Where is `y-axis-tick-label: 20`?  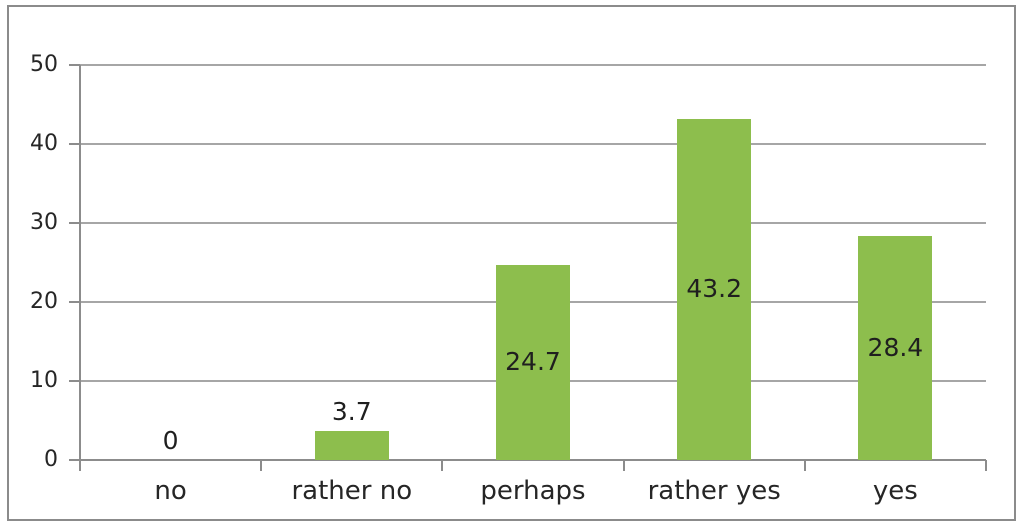
y-axis-tick-label: 20 is located at coordinates (44, 301).